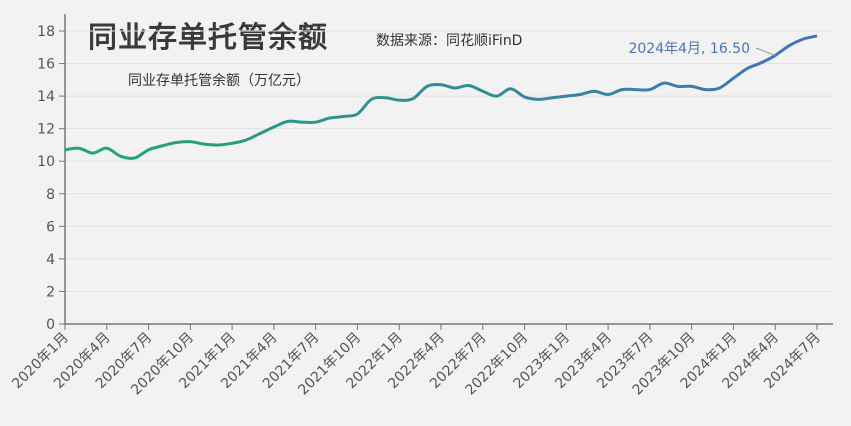  Describe the element at coordinates (46, 130) in the screenshot. I see `y-tick-label: 12` at that location.